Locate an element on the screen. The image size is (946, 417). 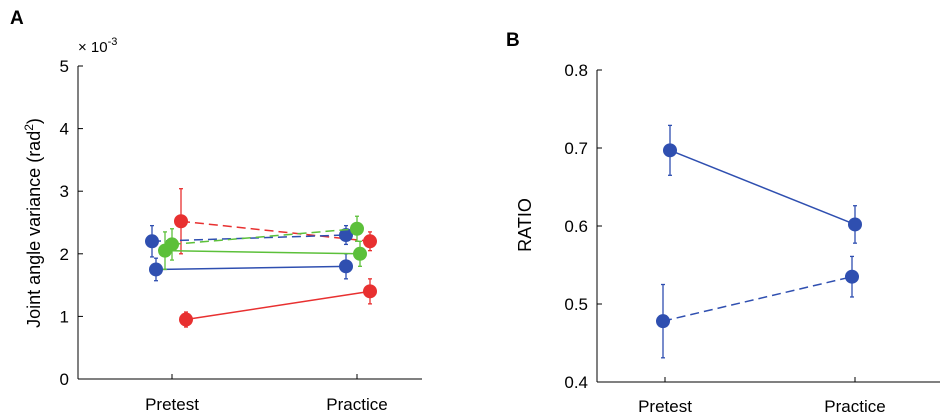
panel-label-a: A is located at coordinates (17, 18).